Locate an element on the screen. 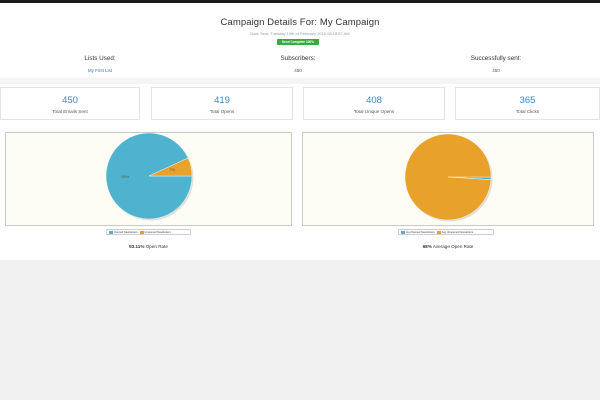  pie-slice-label: 7% is located at coordinates (172, 169).